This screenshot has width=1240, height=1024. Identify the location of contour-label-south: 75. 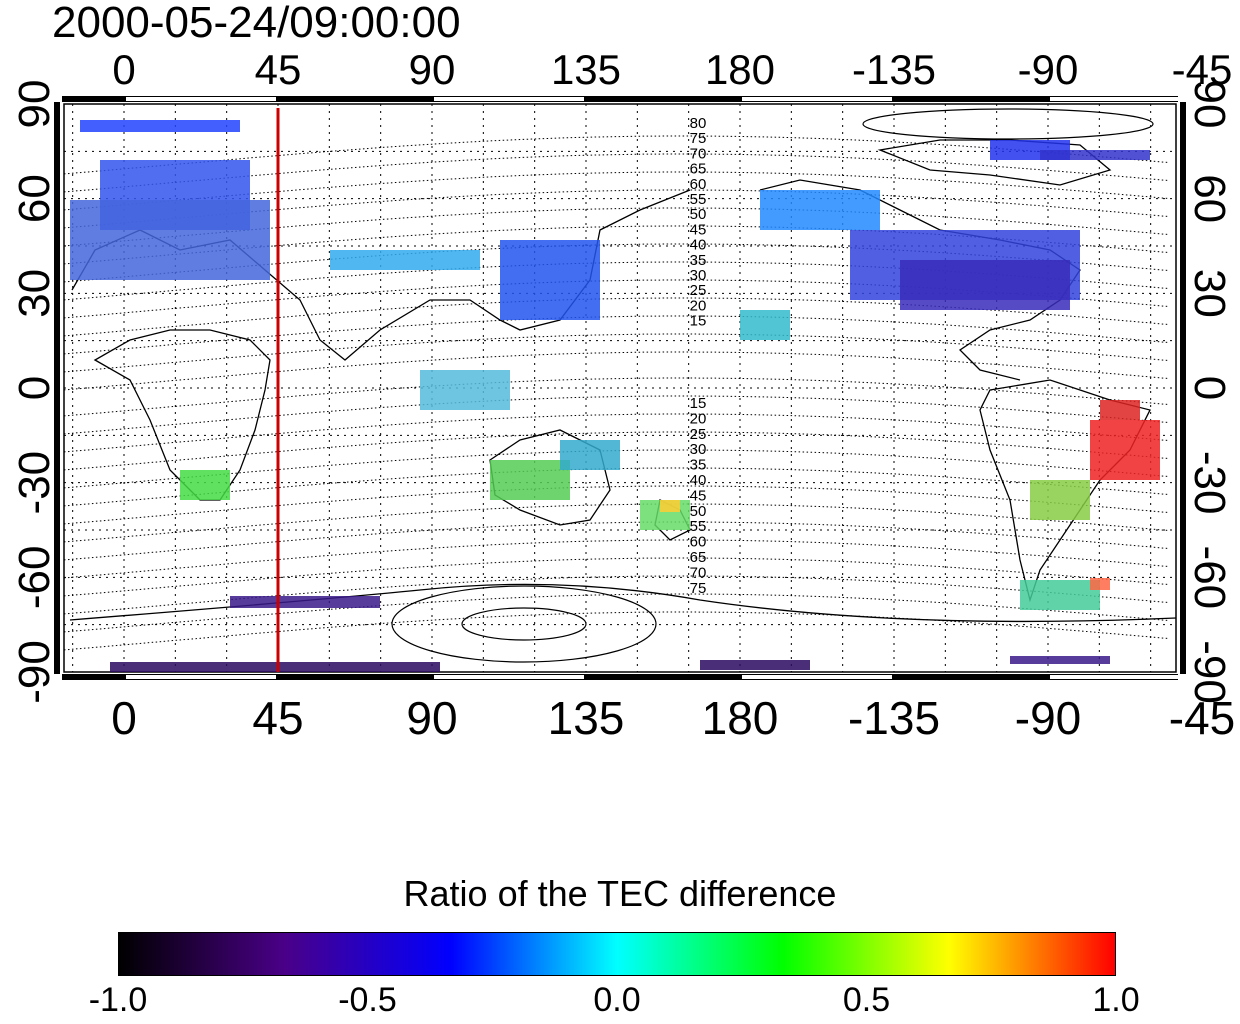
(698, 588).